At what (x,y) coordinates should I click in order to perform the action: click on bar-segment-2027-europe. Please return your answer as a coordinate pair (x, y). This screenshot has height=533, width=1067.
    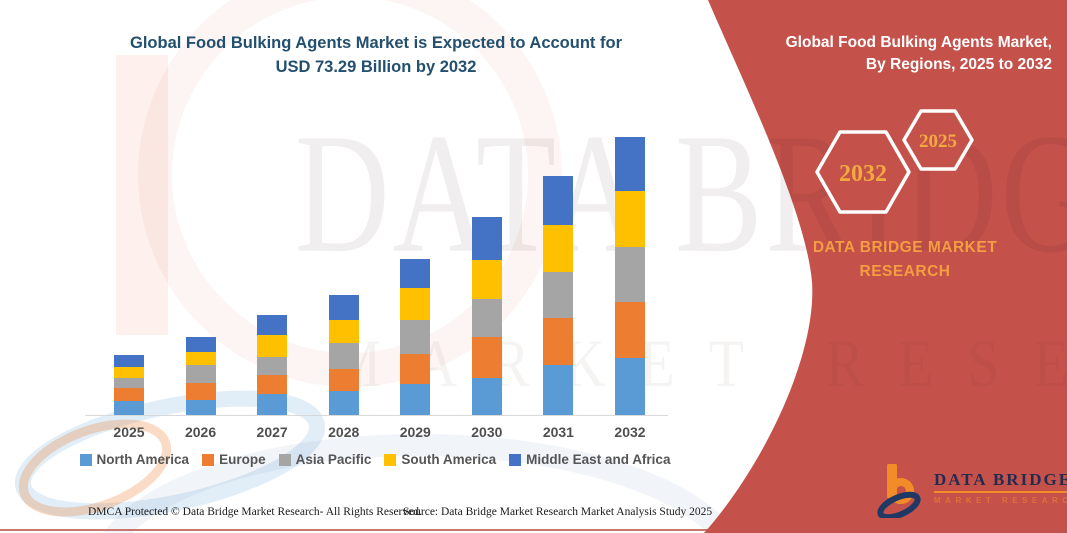
    Looking at the image, I should click on (272, 385).